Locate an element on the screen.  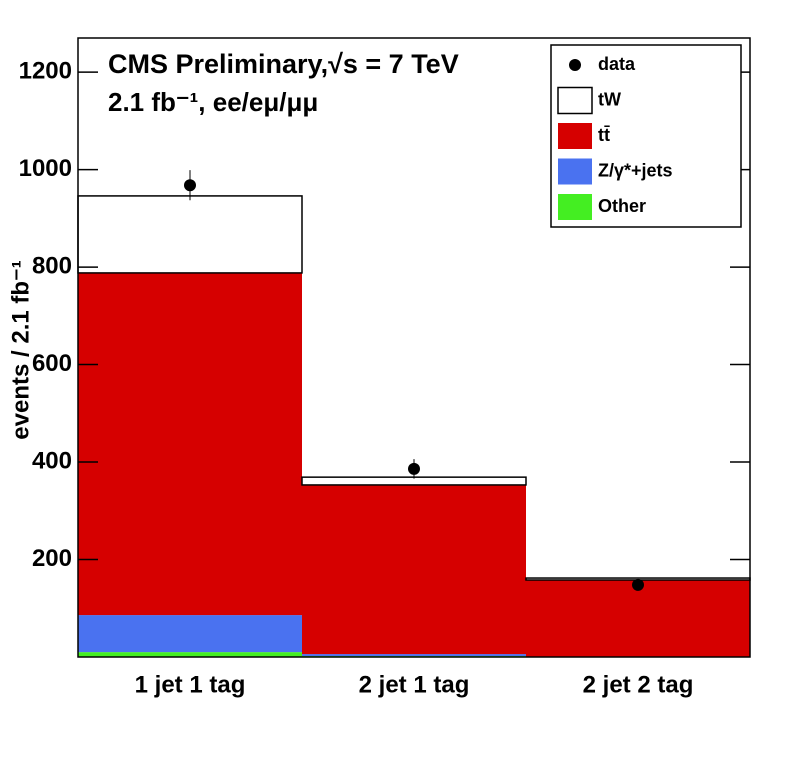
y-tick-label: 800 is located at coordinates (52, 265).